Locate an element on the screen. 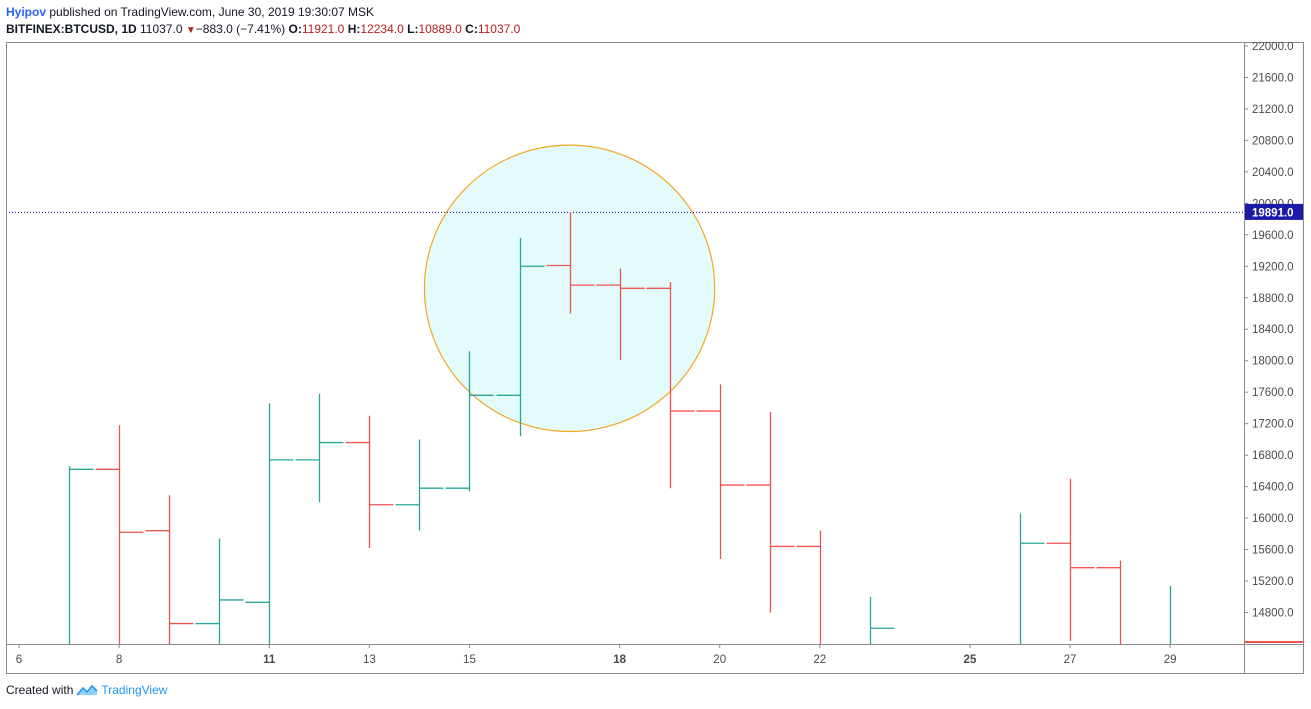  low-label: L: is located at coordinates (413, 29).